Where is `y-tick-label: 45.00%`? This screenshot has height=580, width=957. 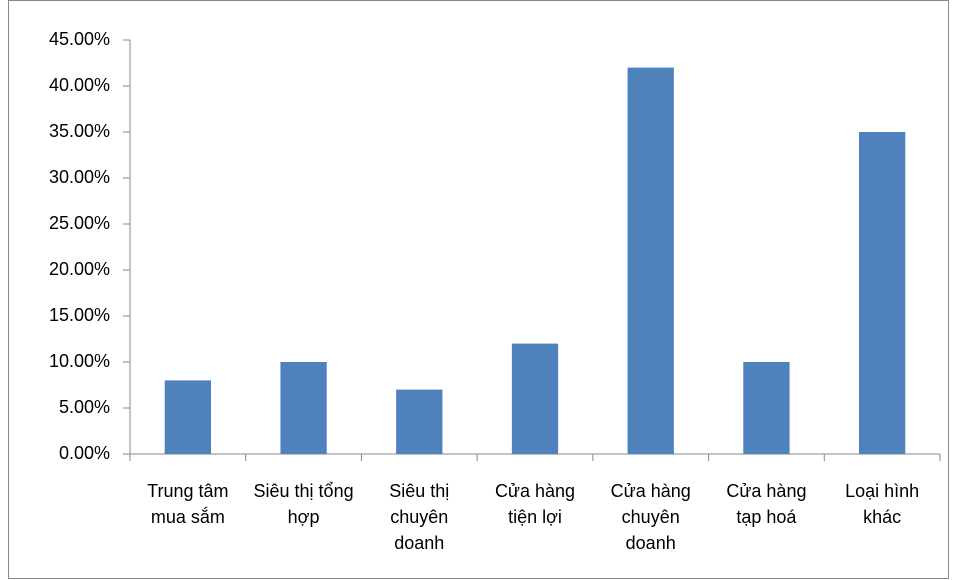 y-tick-label: 45.00% is located at coordinates (79, 39).